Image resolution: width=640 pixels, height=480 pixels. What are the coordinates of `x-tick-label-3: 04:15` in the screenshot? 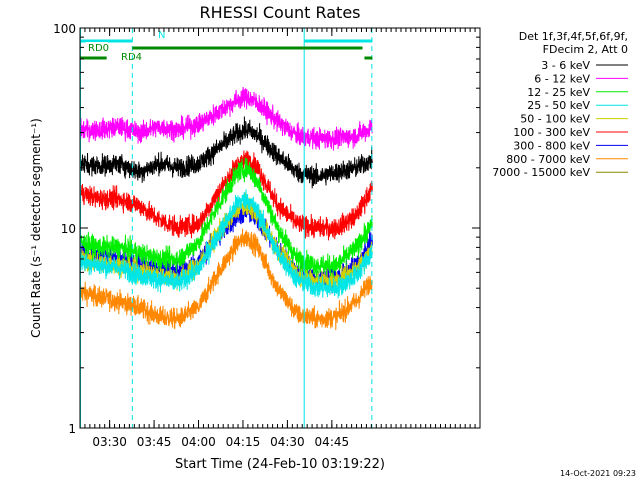 It's located at (243, 442).